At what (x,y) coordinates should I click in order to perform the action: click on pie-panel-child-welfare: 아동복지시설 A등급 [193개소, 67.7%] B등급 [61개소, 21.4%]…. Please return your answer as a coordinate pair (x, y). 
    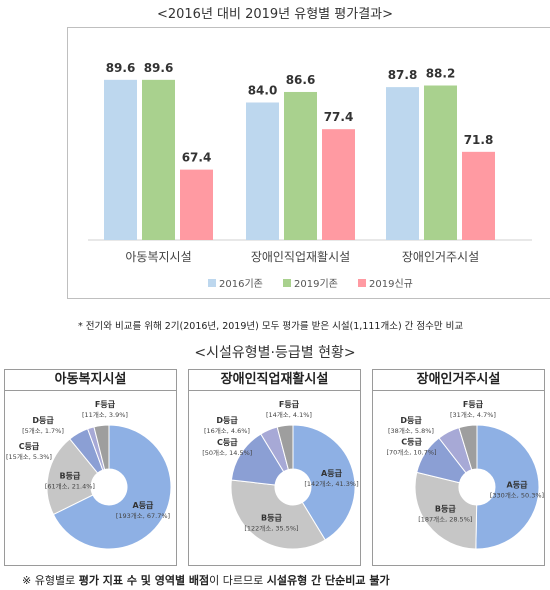
    Looking at the image, I should click on (90, 467).